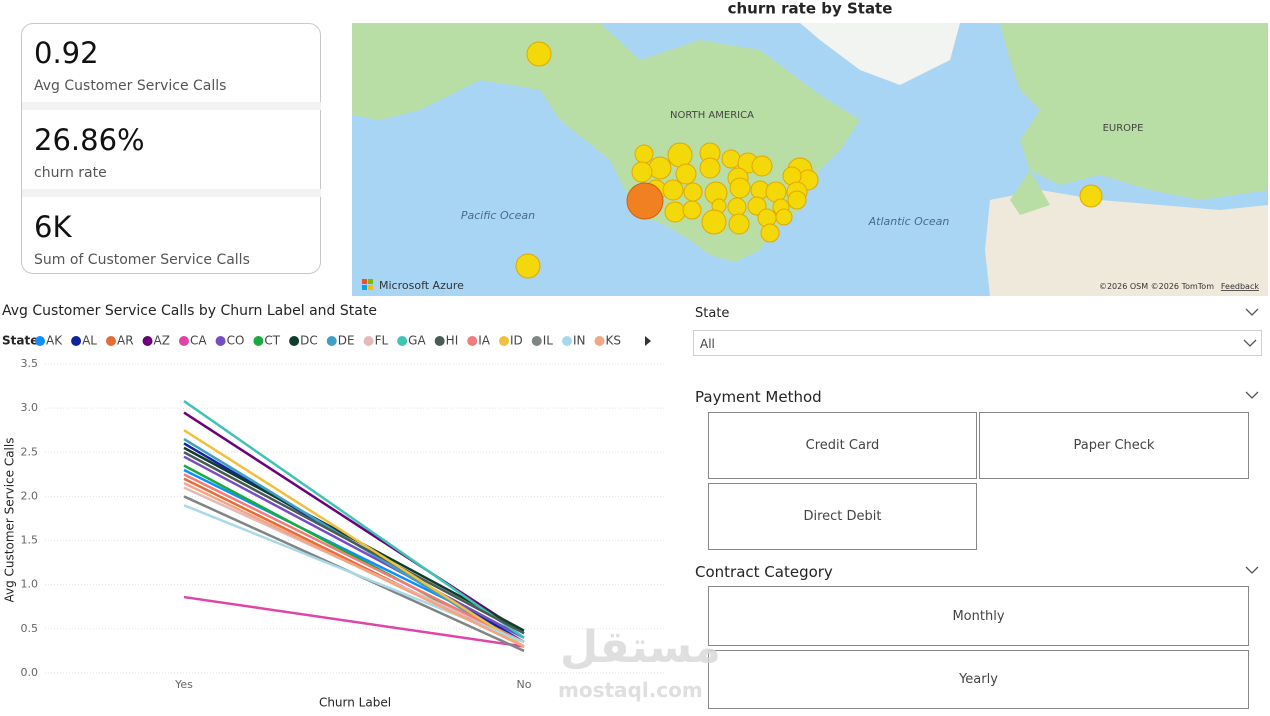  Describe the element at coordinates (30, 407) in the screenshot. I see `y-tick-label: 3.0` at that location.